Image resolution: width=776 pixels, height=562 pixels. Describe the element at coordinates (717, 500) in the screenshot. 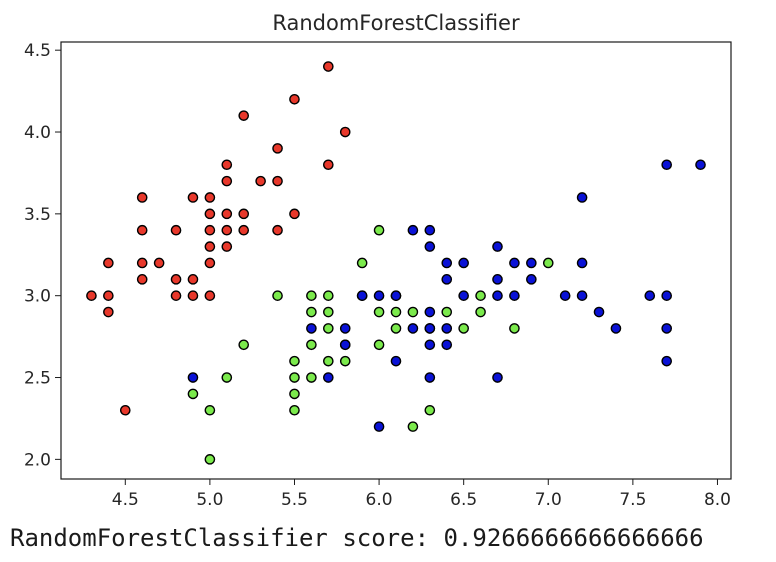

I see `x-tick-label: 8.0` at that location.